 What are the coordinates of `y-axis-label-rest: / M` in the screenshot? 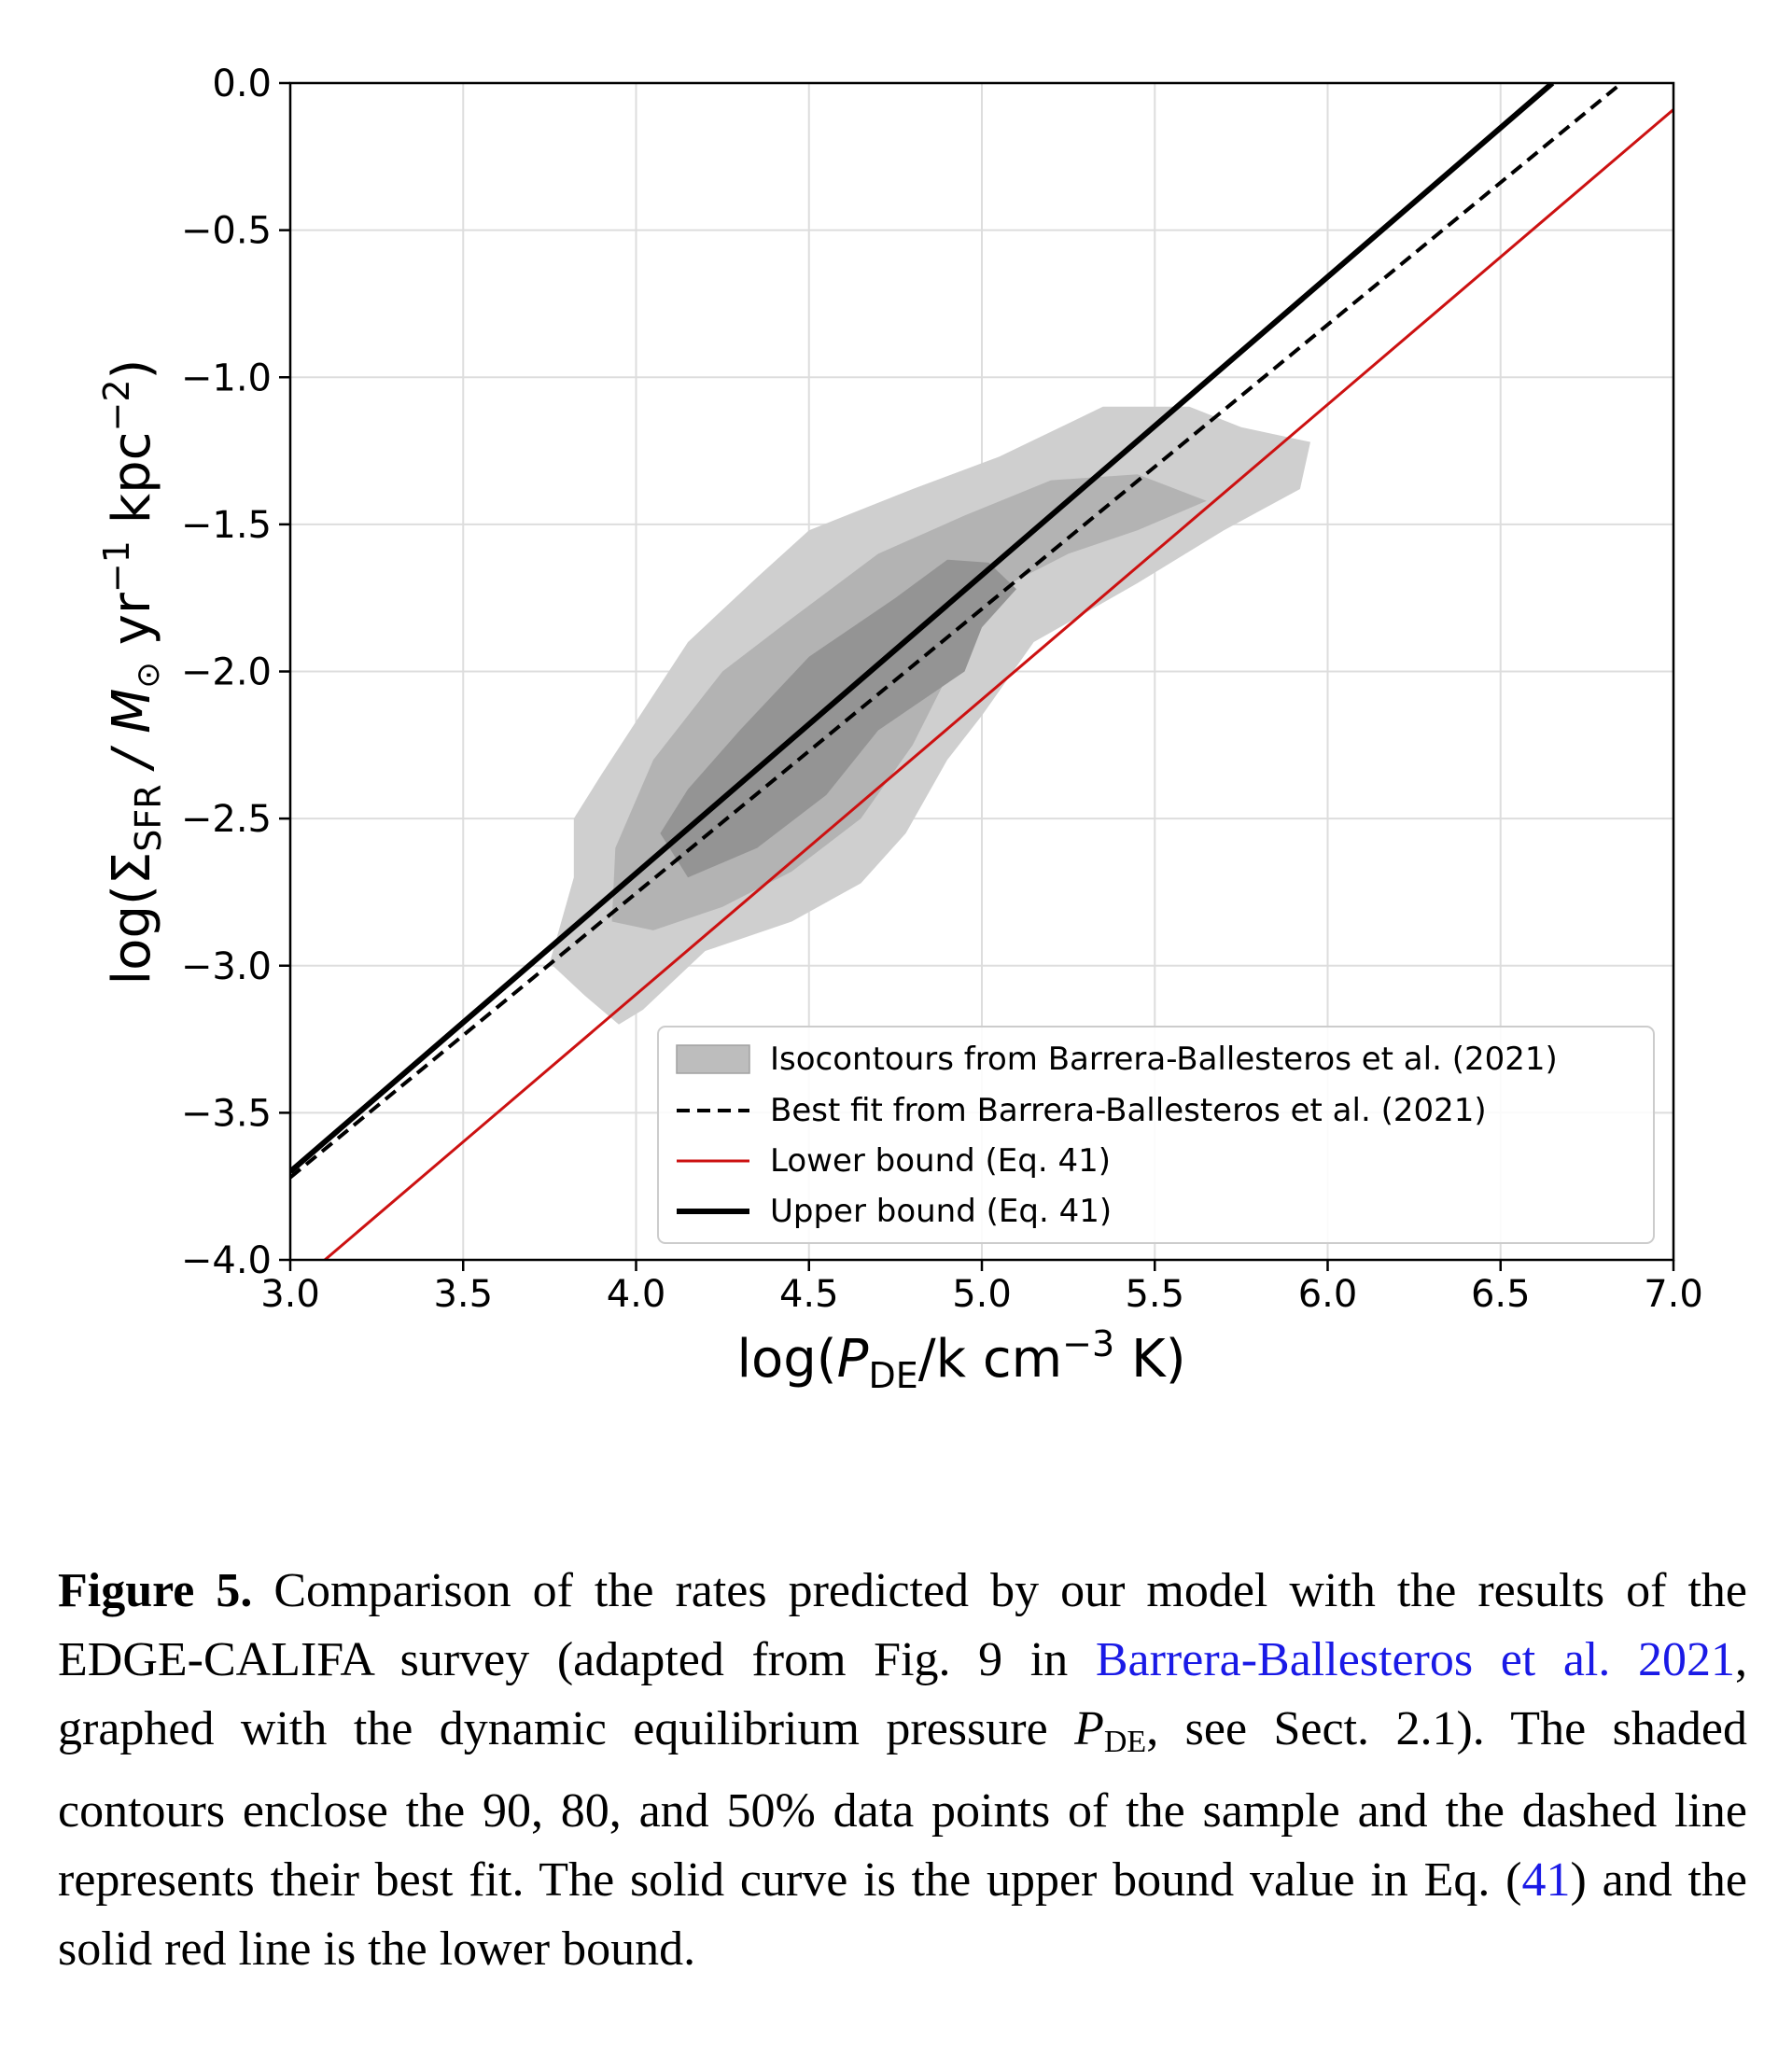 It's located at (132, 737).